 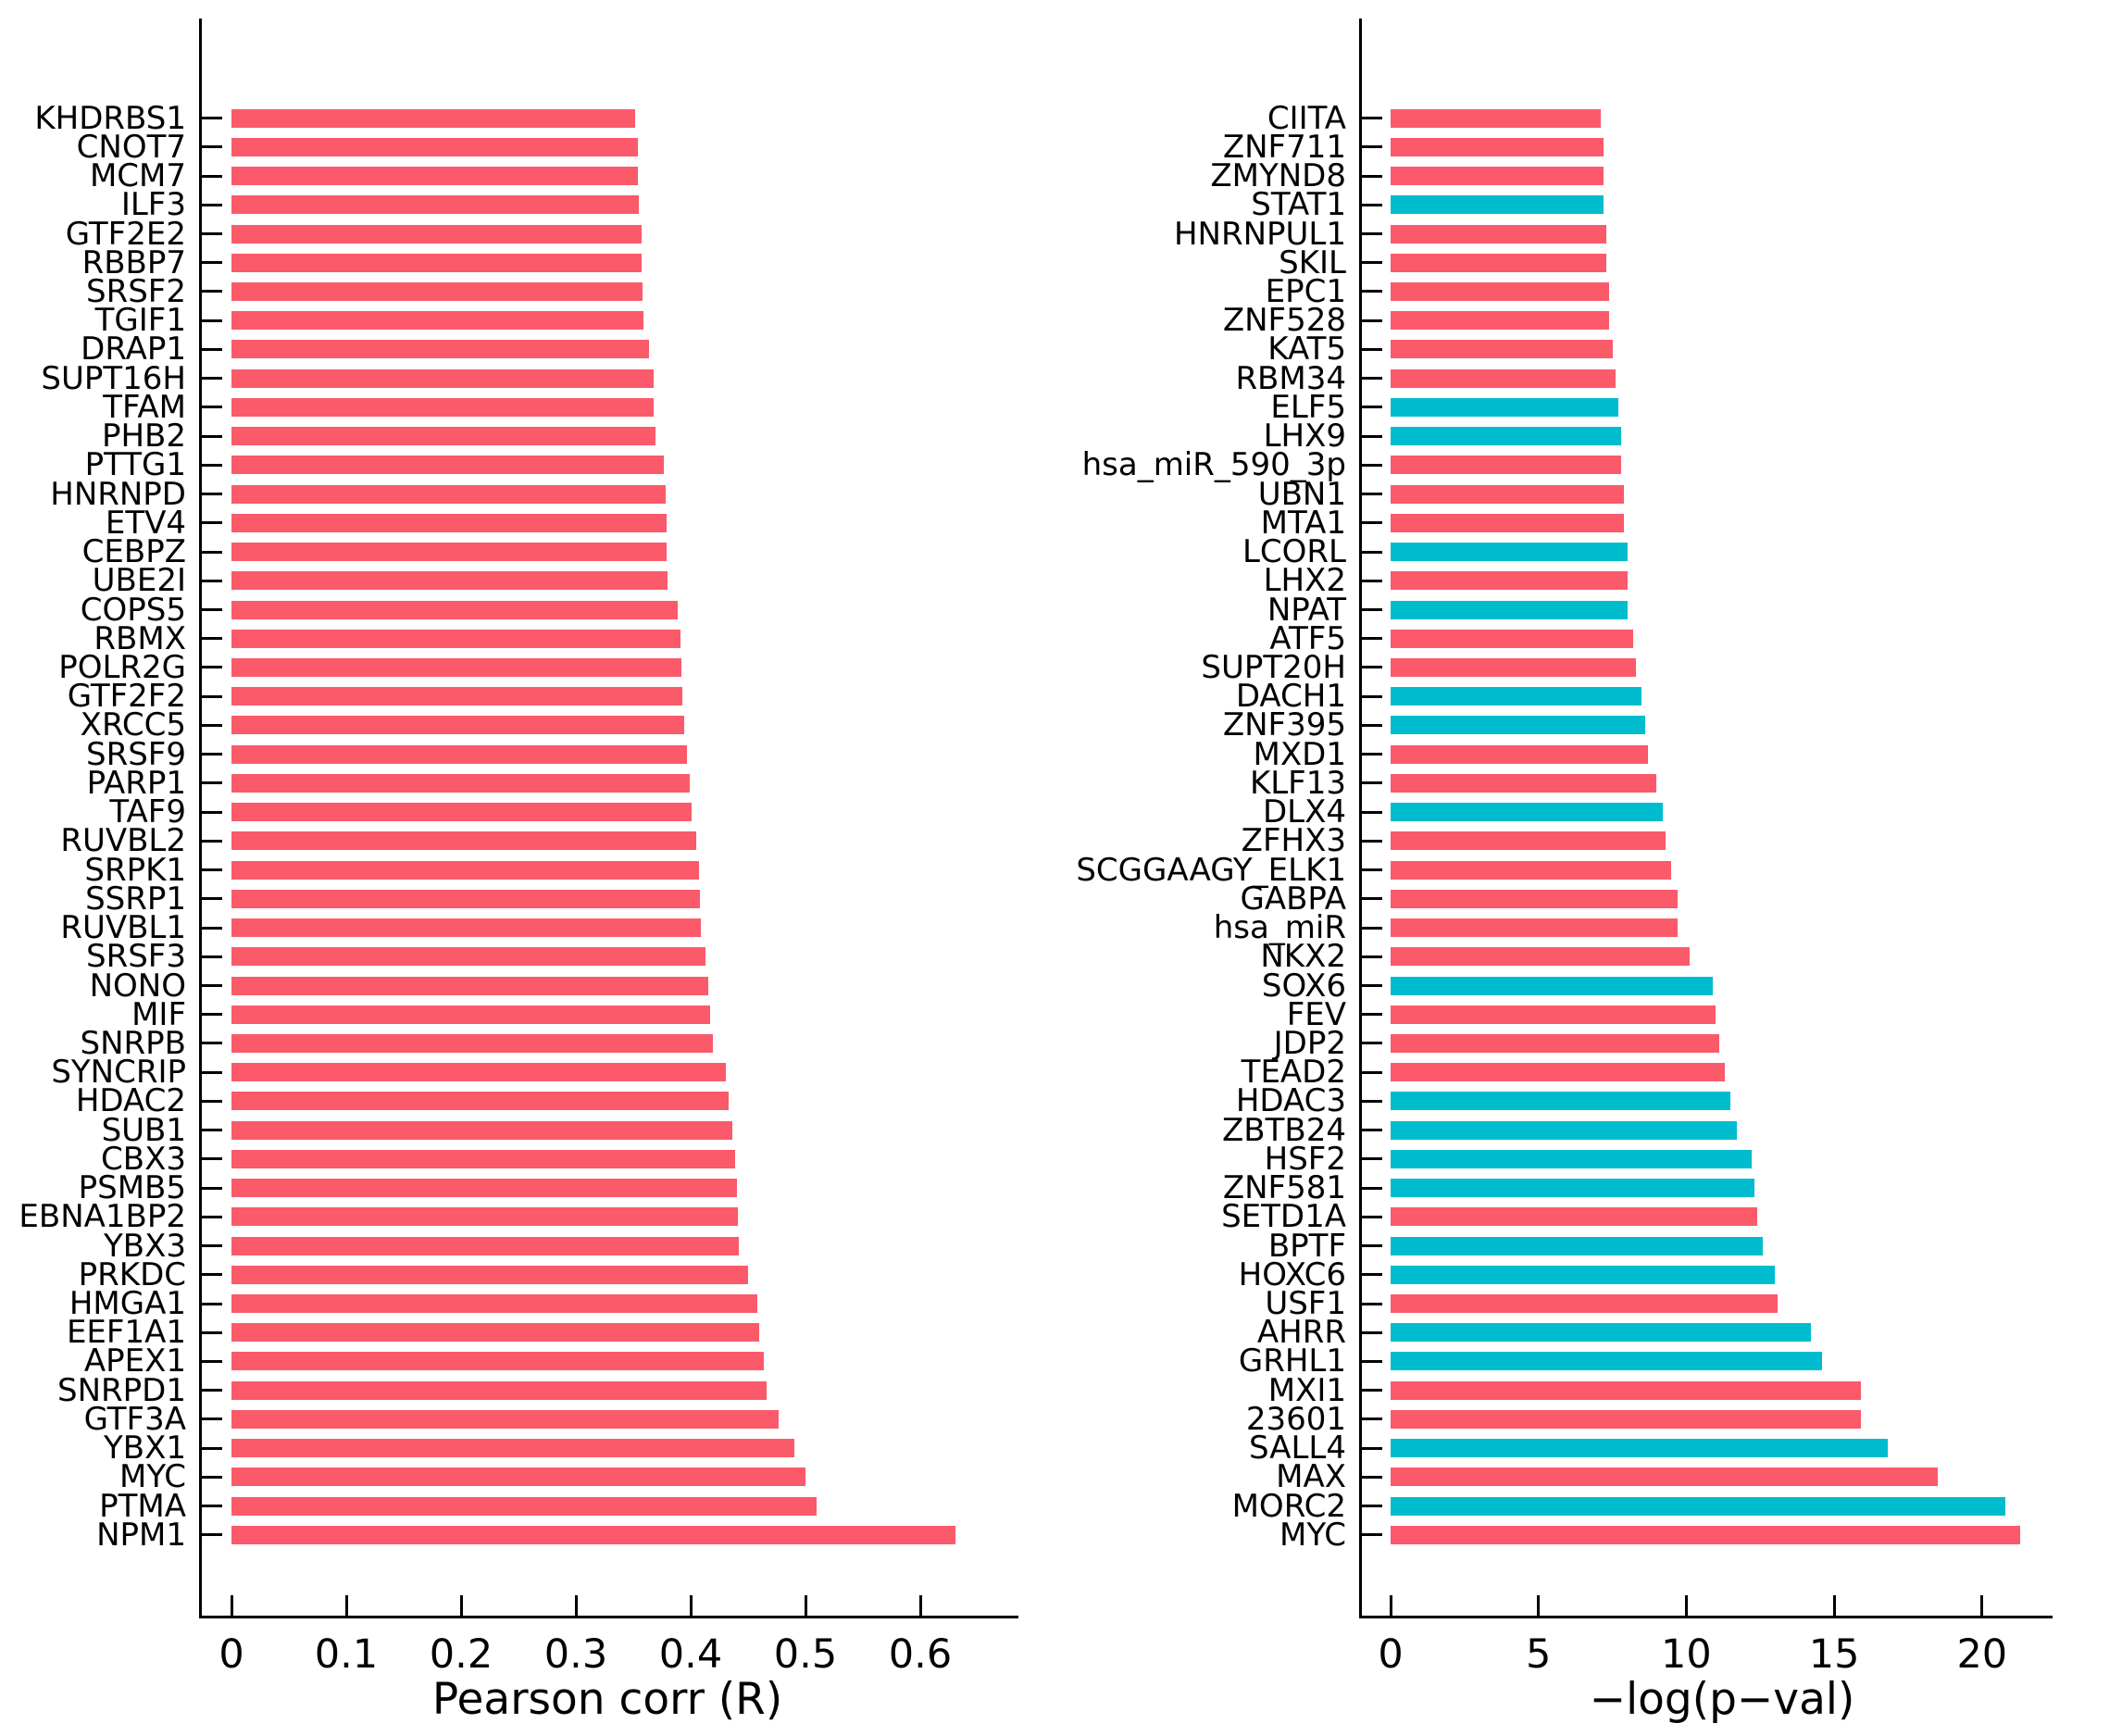 What do you see at coordinates (133, 349) in the screenshot?
I see `category-label: DRAP1` at bounding box center [133, 349].